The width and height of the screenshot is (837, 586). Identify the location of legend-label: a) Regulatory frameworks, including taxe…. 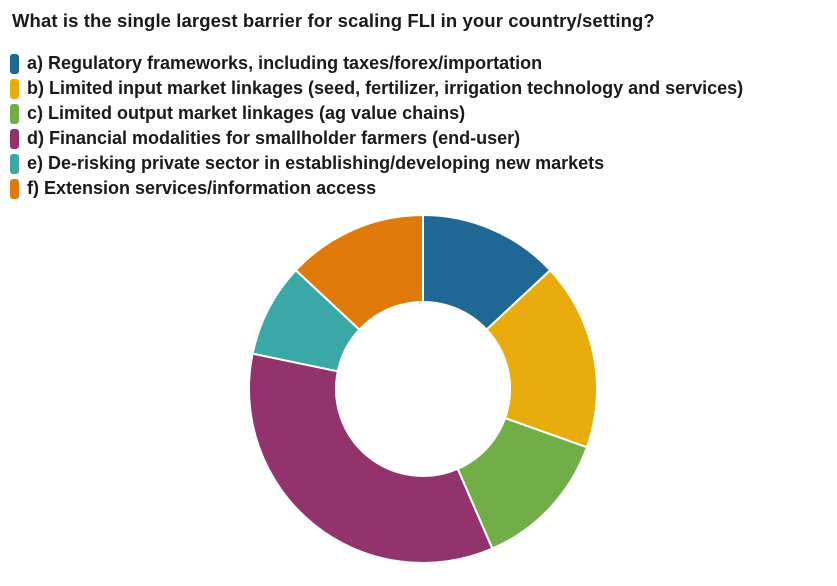
(285, 63).